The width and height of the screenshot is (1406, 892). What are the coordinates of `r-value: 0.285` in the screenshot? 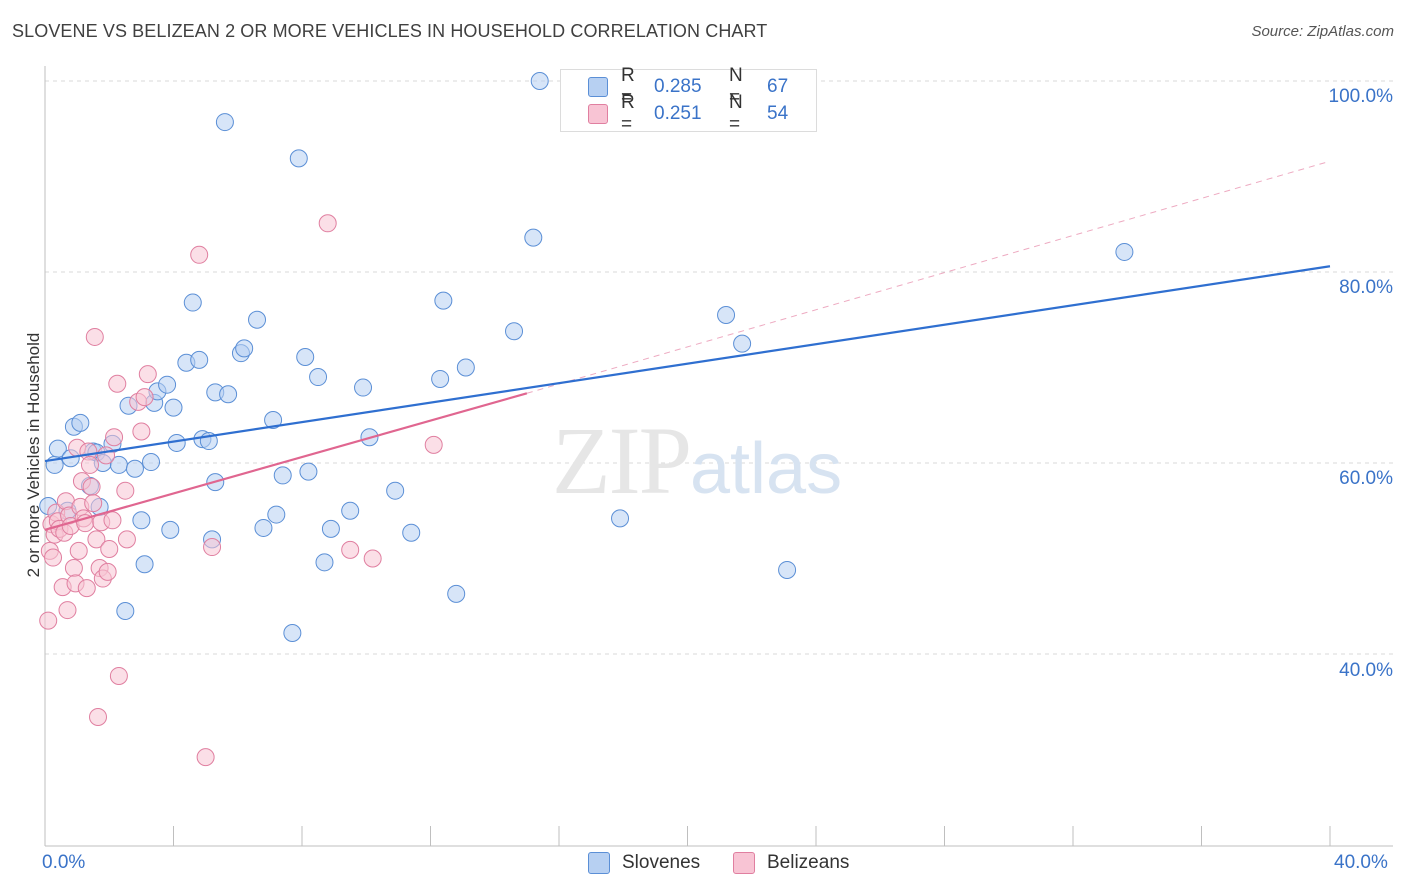 It's located at (678, 86).